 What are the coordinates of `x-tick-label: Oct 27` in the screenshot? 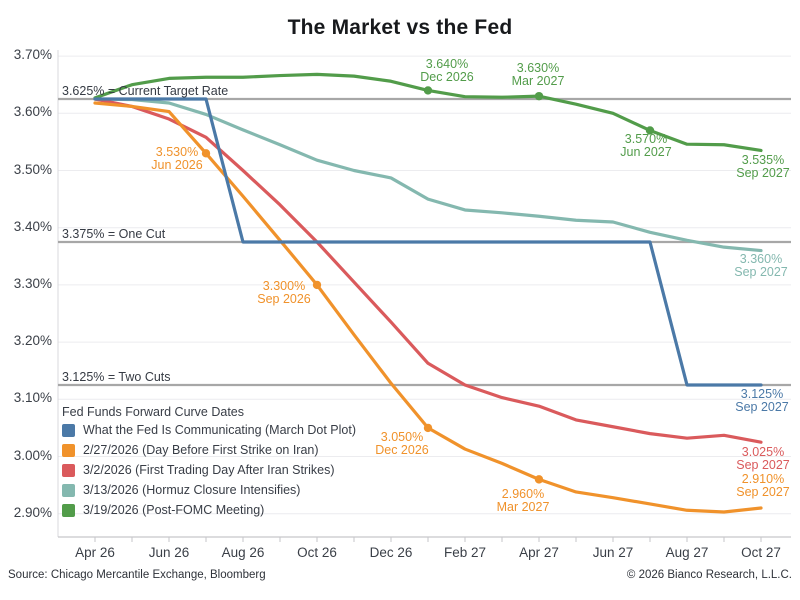 It's located at (761, 552).